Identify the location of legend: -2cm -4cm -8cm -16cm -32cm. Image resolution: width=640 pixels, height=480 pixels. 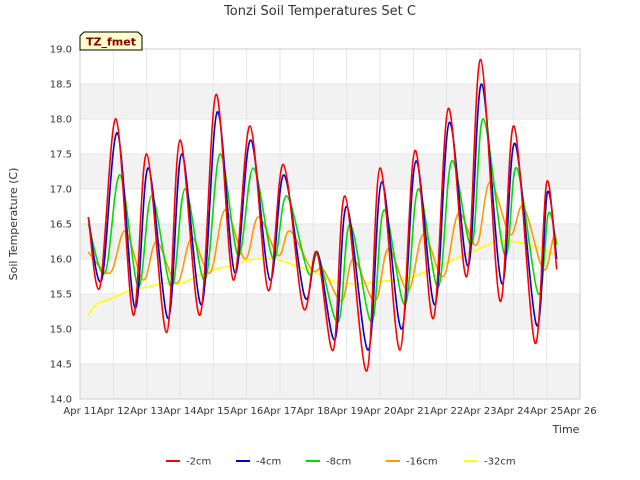
(341, 462).